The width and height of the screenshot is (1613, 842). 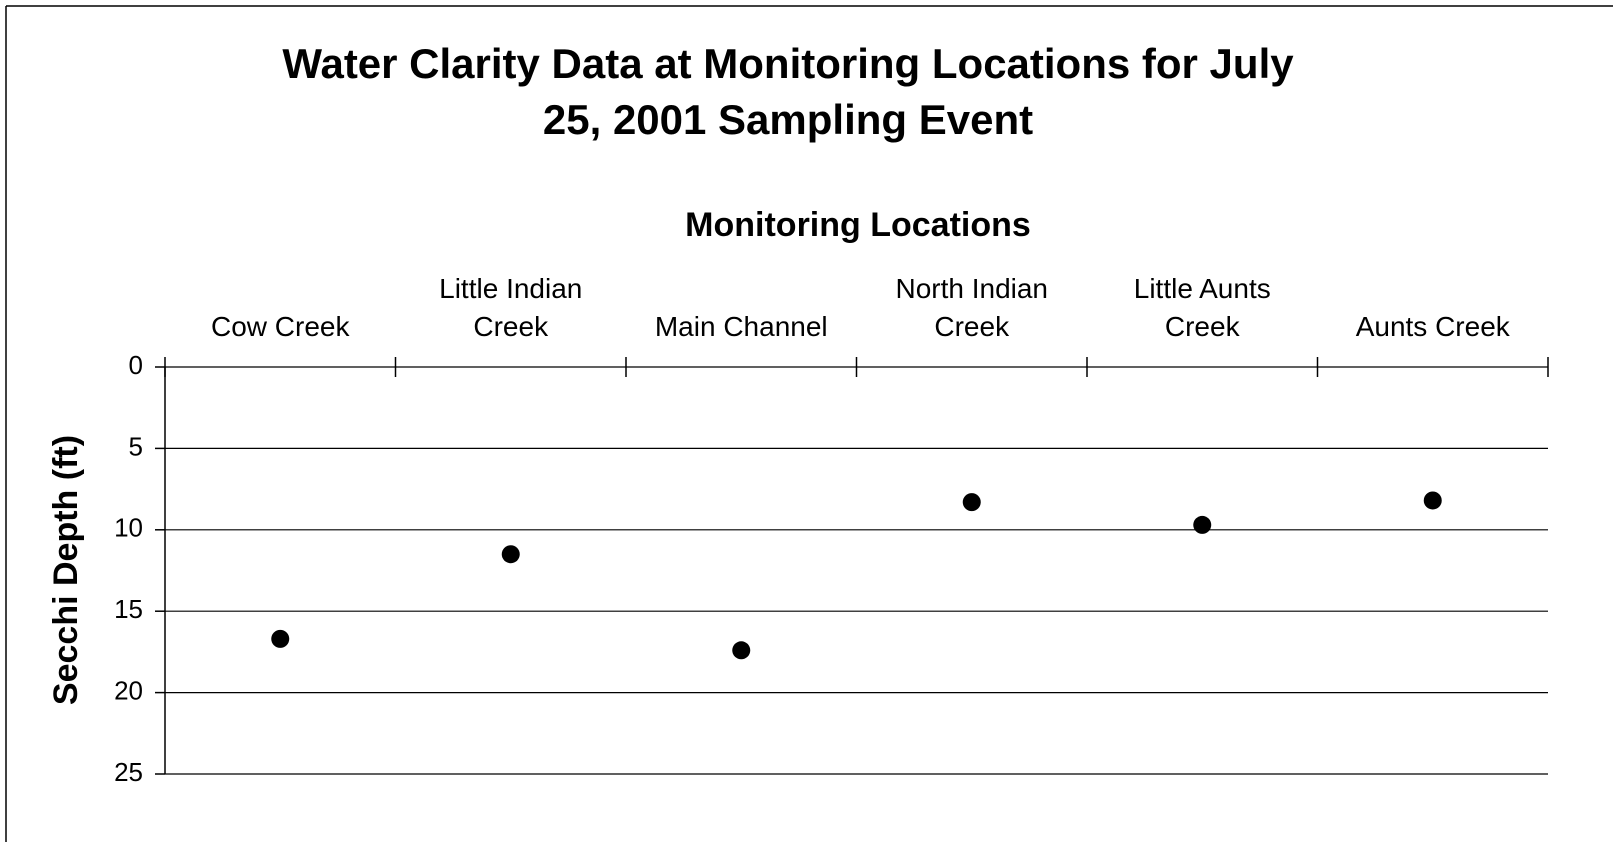 What do you see at coordinates (1202, 307) in the screenshot?
I see `x-tick-label: Little Aunts Creek` at bounding box center [1202, 307].